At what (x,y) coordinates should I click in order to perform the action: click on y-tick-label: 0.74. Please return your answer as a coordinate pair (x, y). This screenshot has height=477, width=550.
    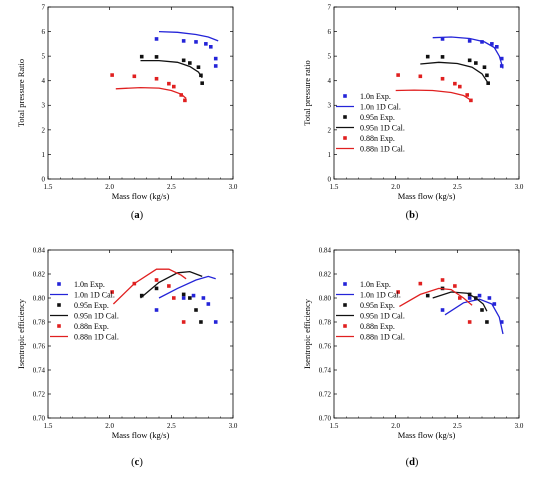
    Looking at the image, I should click on (39, 370).